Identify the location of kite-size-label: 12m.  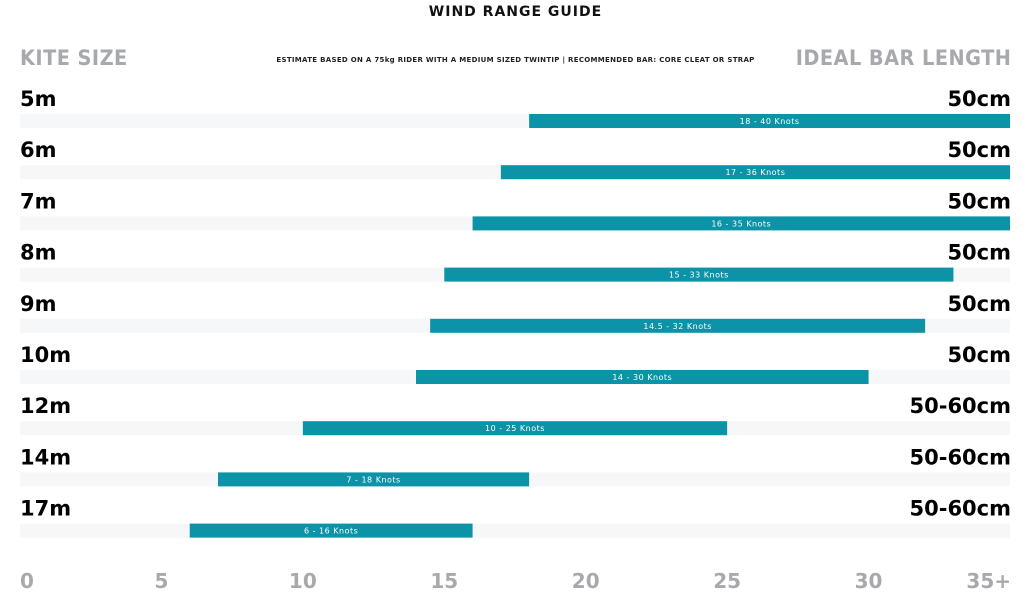
(45, 406).